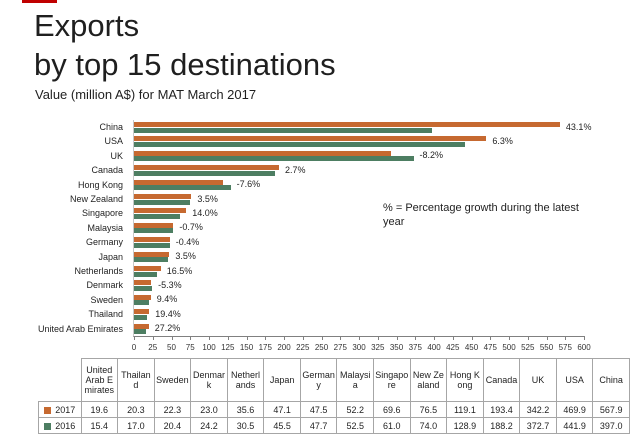  What do you see at coordinates (528, 347) in the screenshot?
I see `axis-tick-label: 525` at bounding box center [528, 347].